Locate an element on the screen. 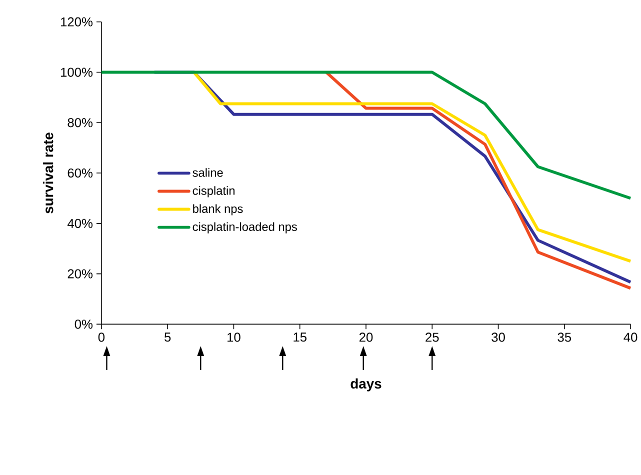 Image resolution: width=641 pixels, height=475 pixels. y-tick-label: 80% is located at coordinates (80, 123).